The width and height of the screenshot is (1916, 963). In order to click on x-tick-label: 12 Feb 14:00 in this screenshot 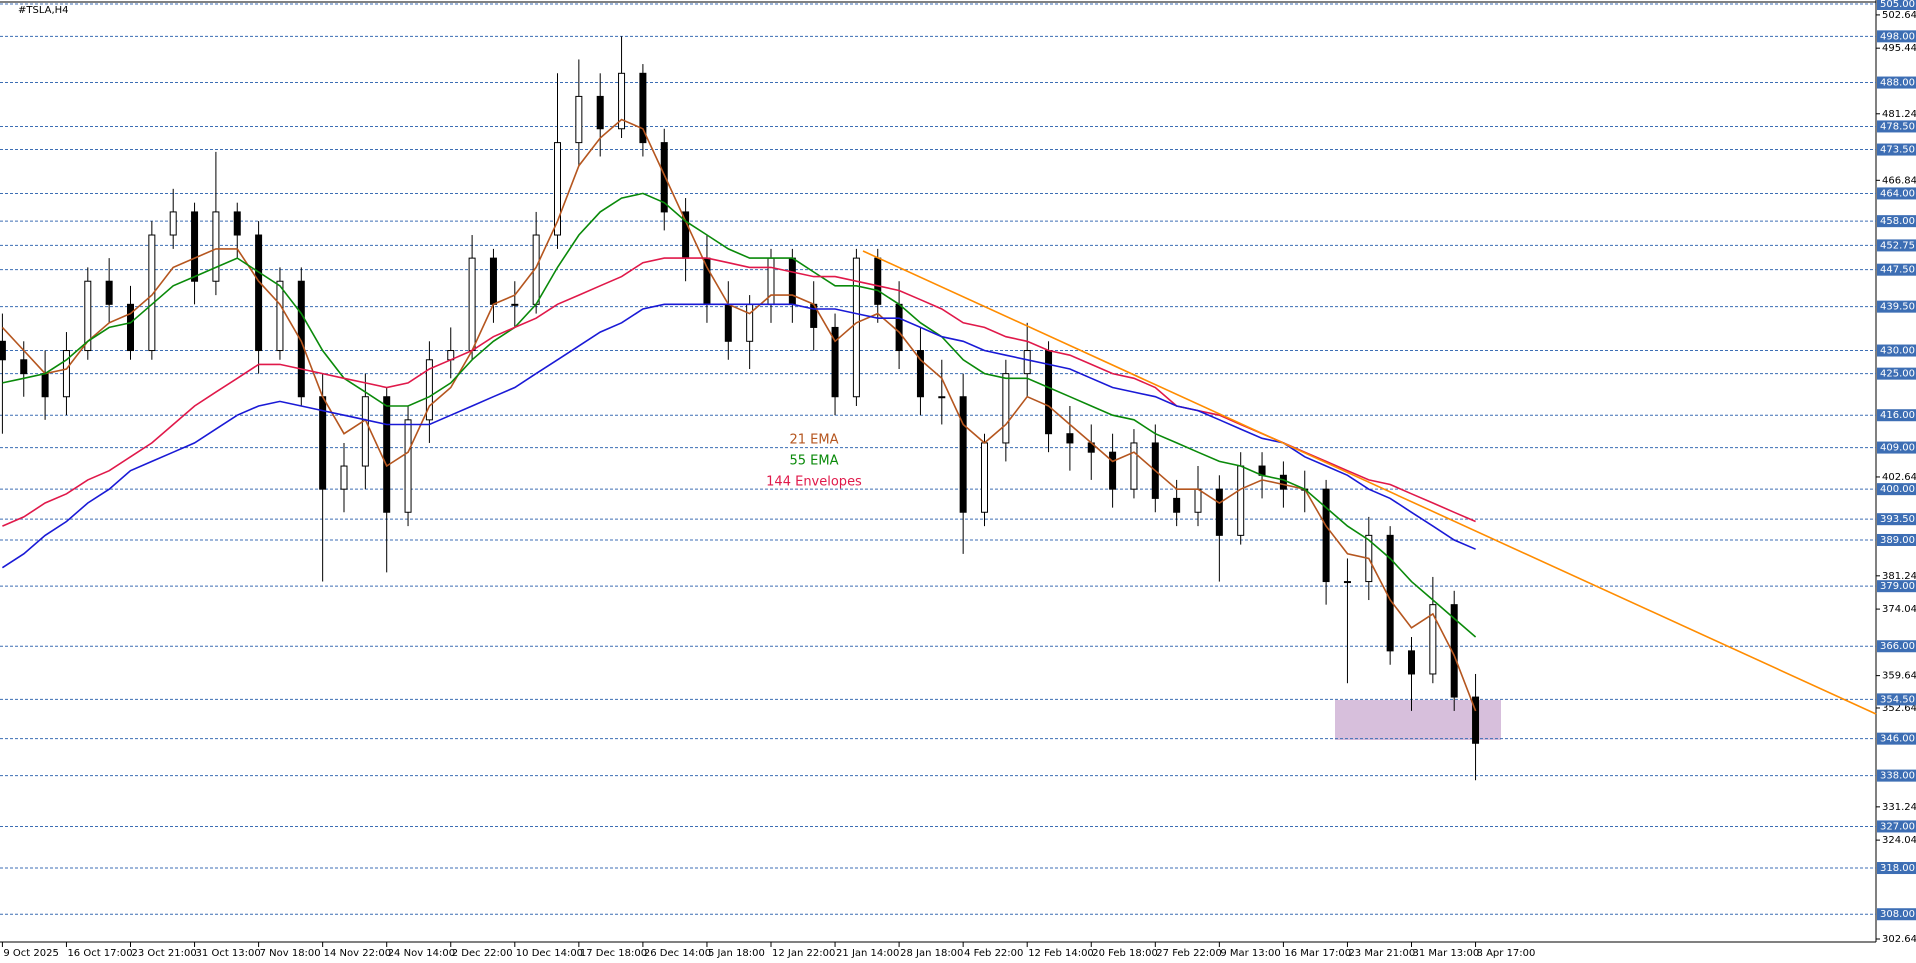, I will do `click(1061, 953)`.